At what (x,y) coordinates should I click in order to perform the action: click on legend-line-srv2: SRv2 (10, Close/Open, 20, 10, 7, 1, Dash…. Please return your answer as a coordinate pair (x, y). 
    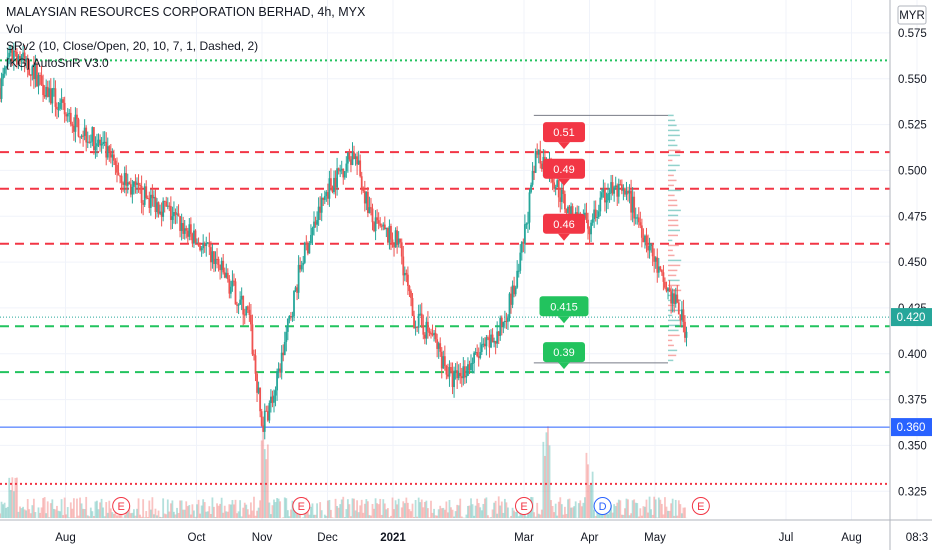
    Looking at the image, I should click on (132, 46).